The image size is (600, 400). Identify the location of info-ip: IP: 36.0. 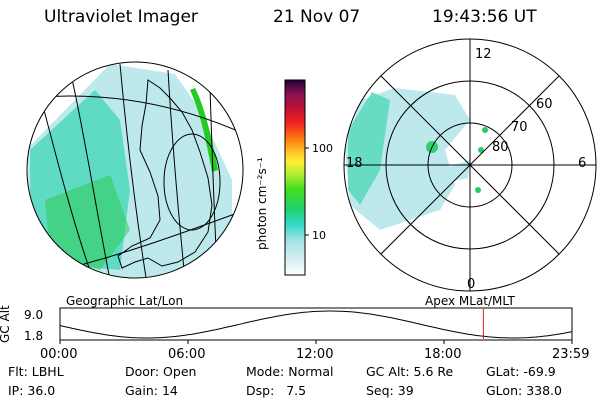
(32, 390).